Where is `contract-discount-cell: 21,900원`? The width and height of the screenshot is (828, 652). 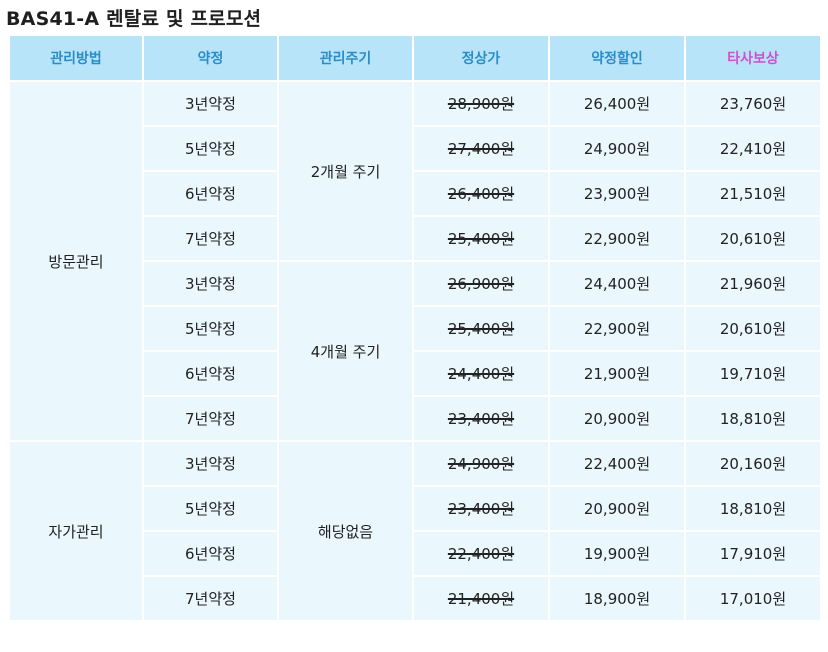
contract-discount-cell: 21,900원 is located at coordinates (617, 373).